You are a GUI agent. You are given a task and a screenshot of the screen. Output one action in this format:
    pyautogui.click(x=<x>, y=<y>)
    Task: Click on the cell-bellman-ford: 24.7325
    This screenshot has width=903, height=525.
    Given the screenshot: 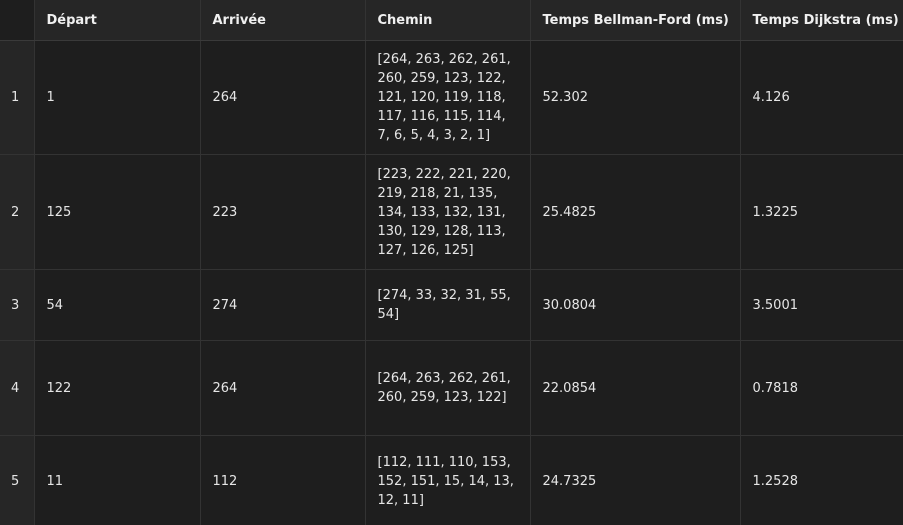 What is the action you would take?
    pyautogui.click(x=635, y=480)
    